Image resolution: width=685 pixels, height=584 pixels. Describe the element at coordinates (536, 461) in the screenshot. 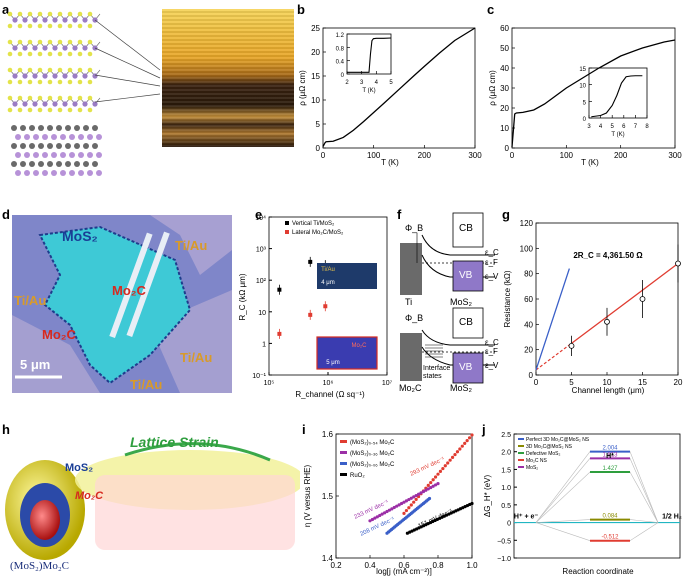

I see `legend-label: Mo₂C NS` at that location.